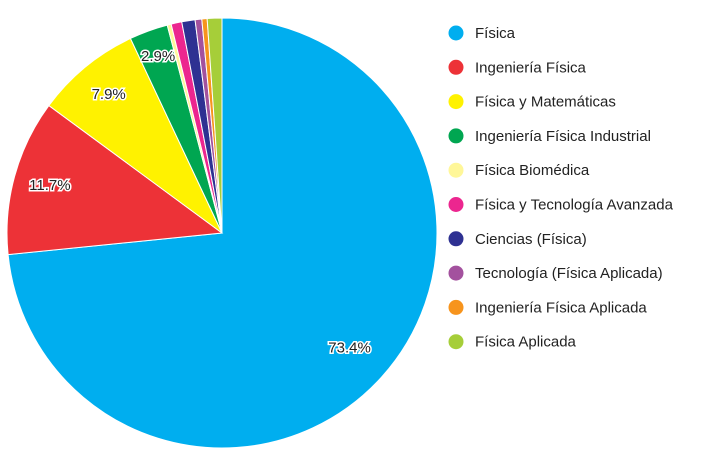  I want to click on slice-label: 2.9%, so click(158, 56).